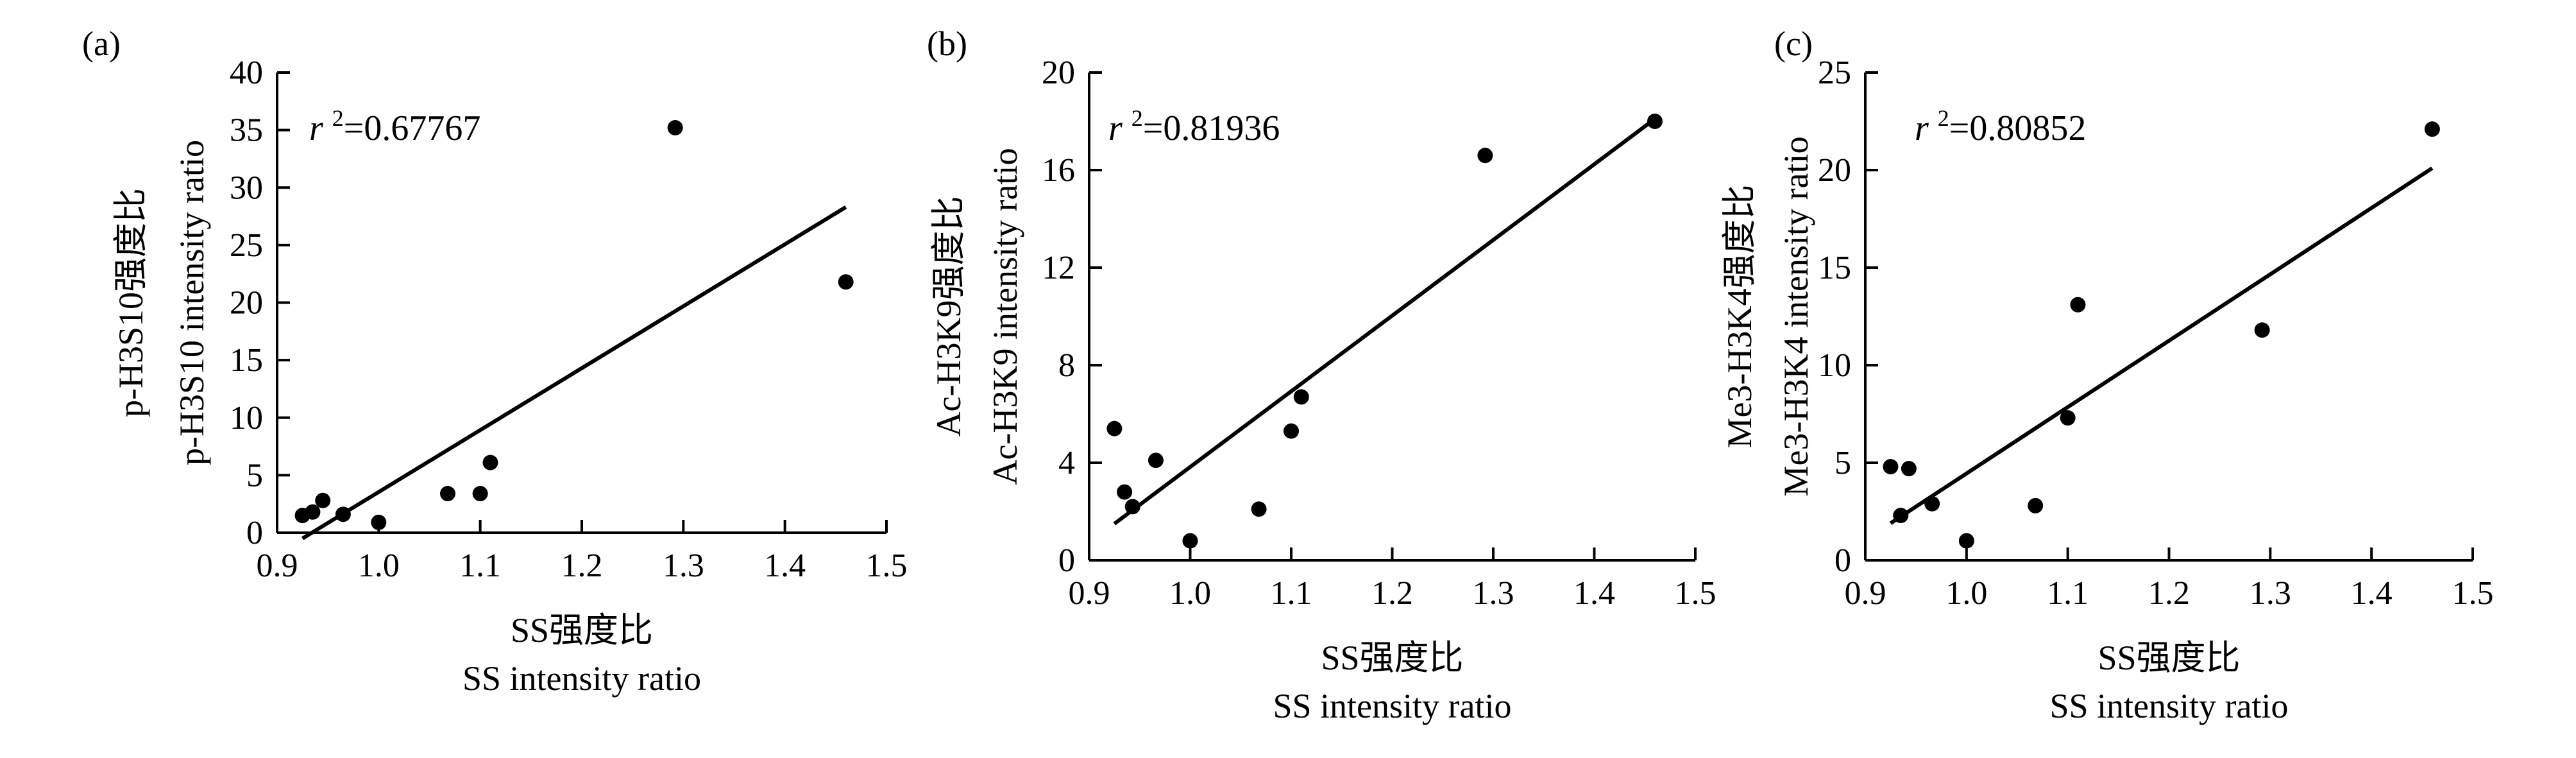  What do you see at coordinates (246, 187) in the screenshot?
I see `y-tick-label: 30` at bounding box center [246, 187].